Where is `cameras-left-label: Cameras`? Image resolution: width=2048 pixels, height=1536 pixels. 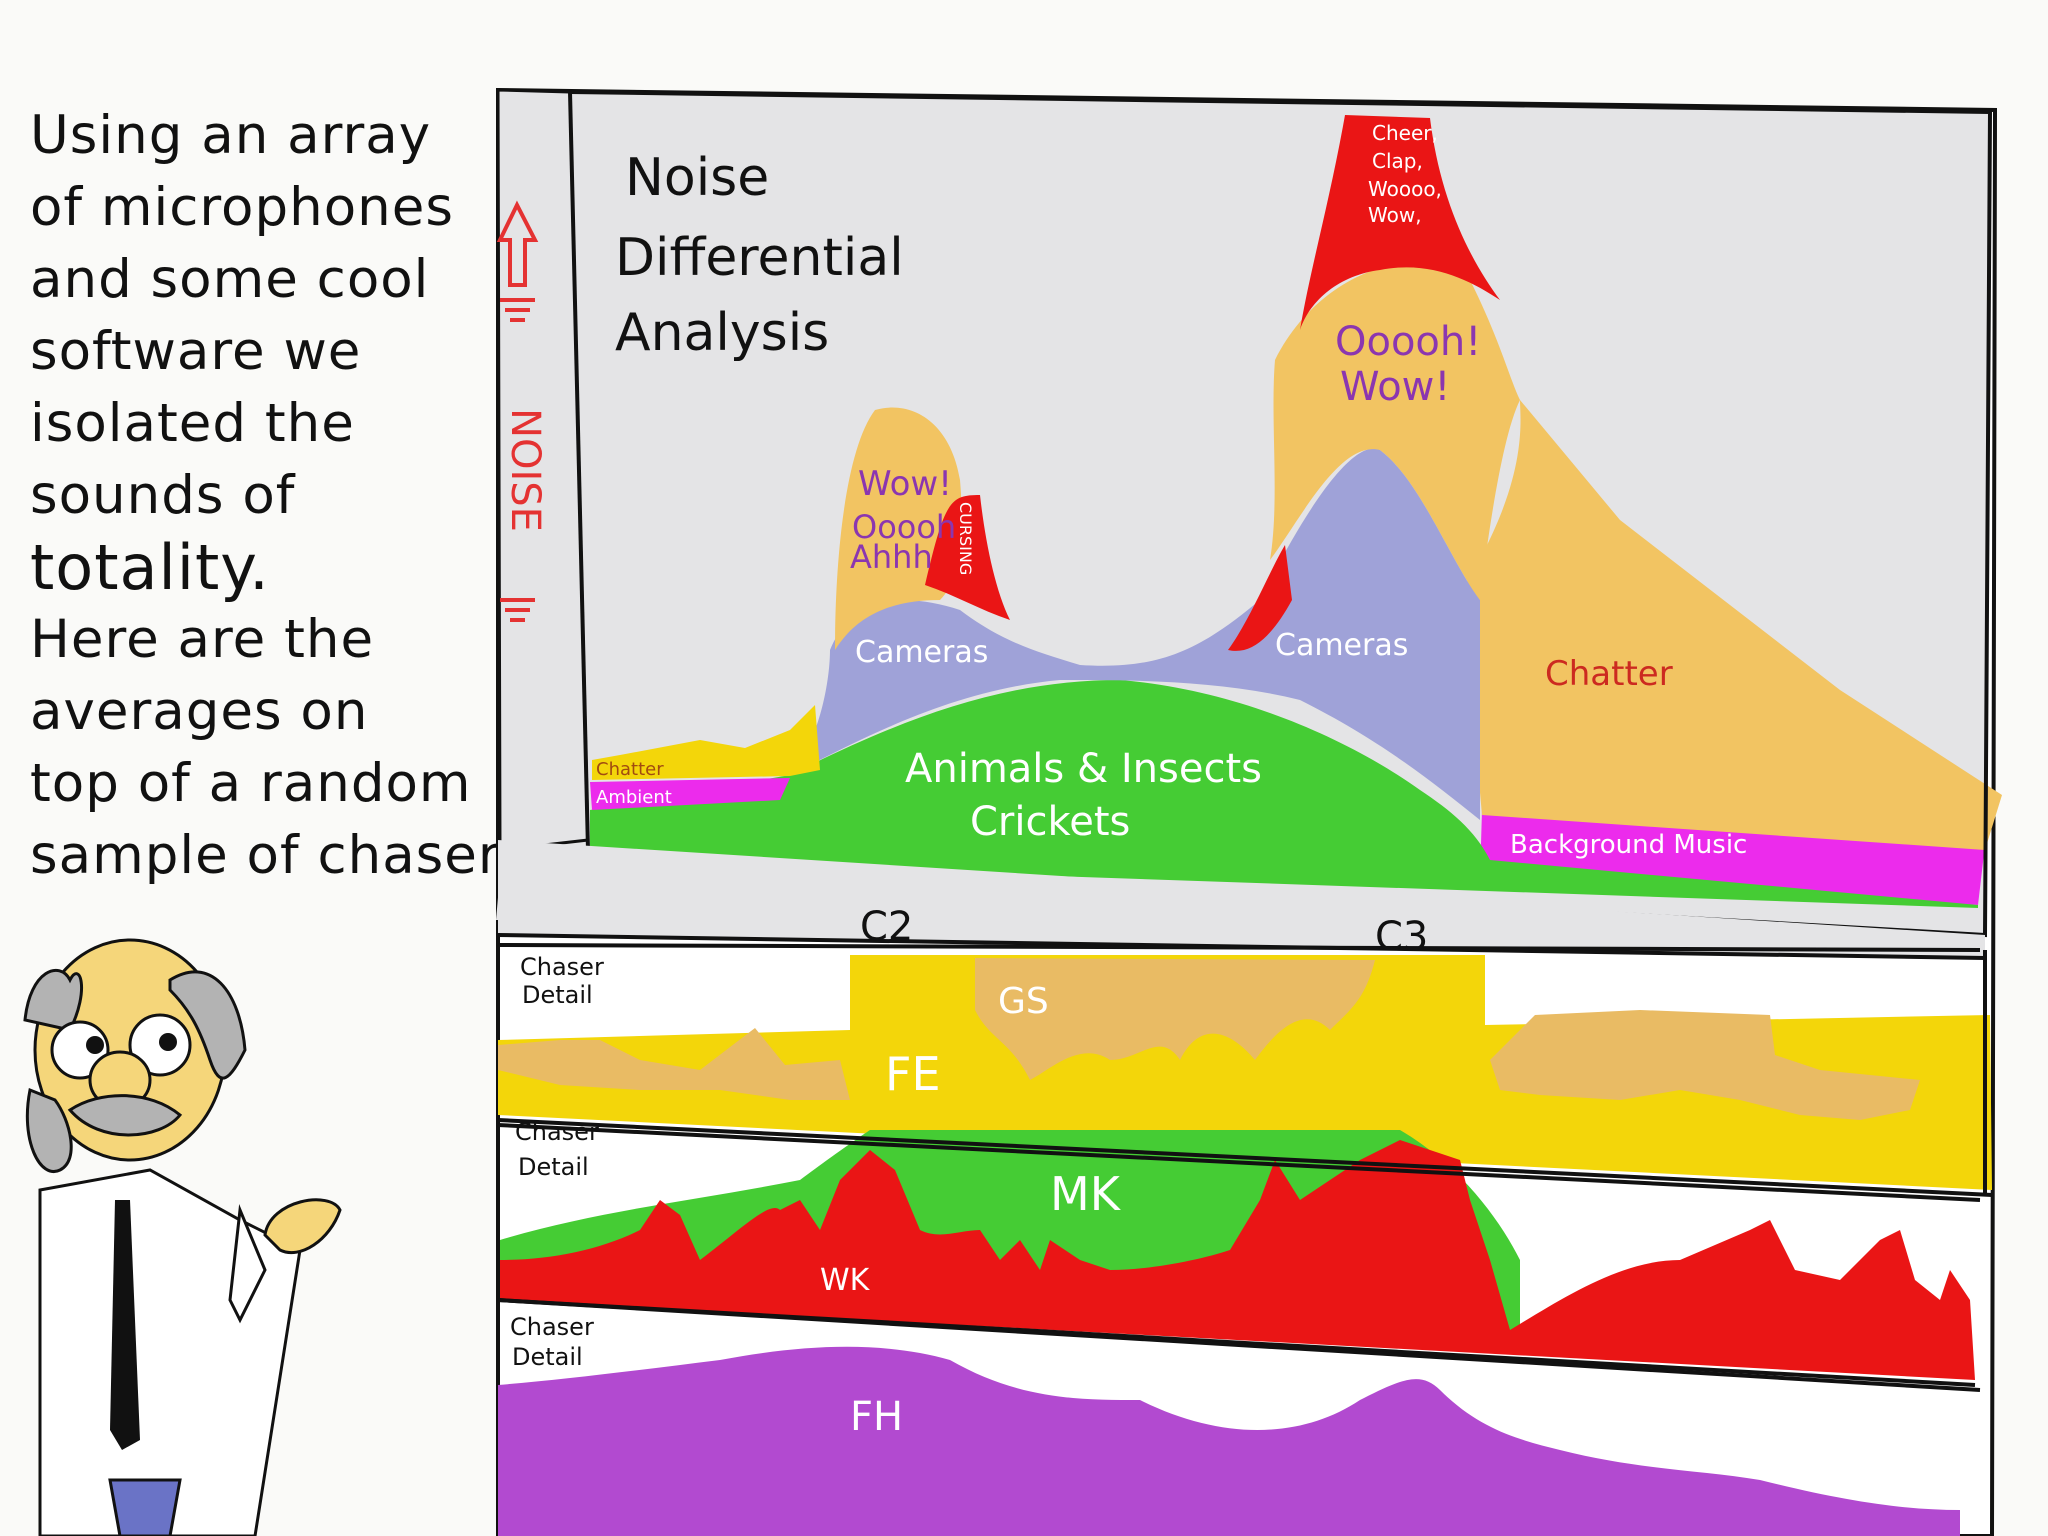 cameras-left-label: Cameras is located at coordinates (921, 652).